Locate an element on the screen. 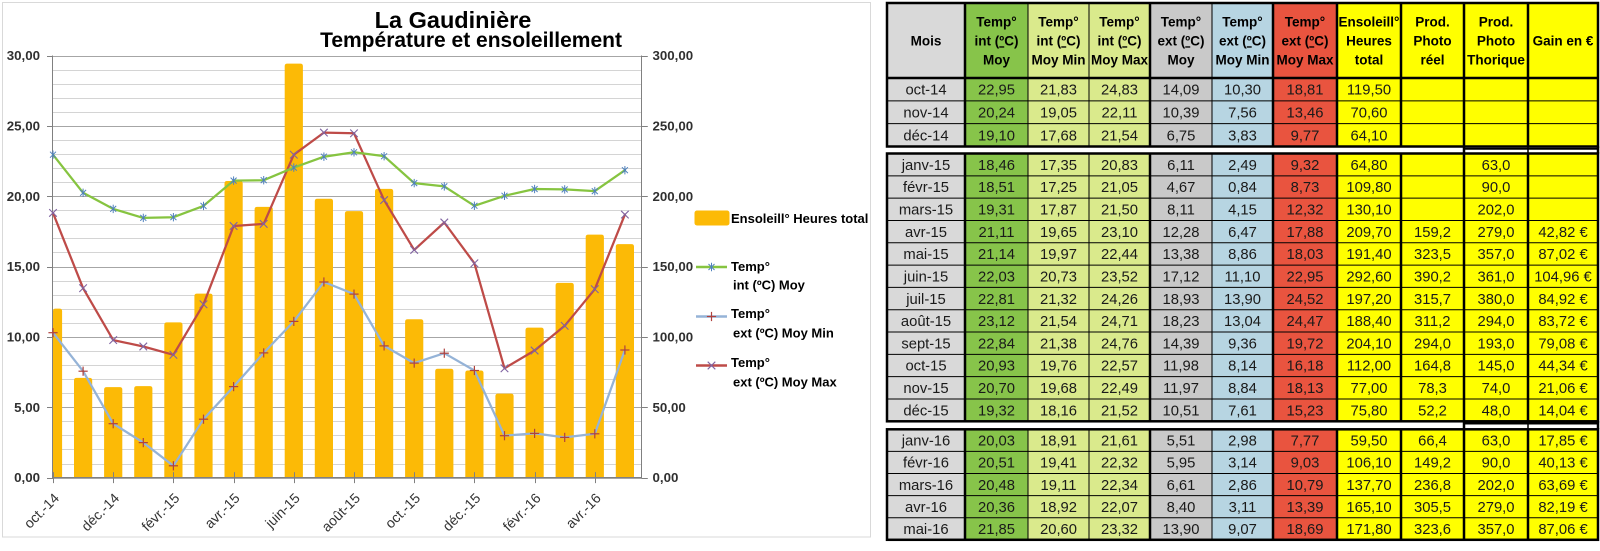 Image resolution: width=1600 pixels, height=551 pixels. svg-text: déc-14 is located at coordinates (925, 136).